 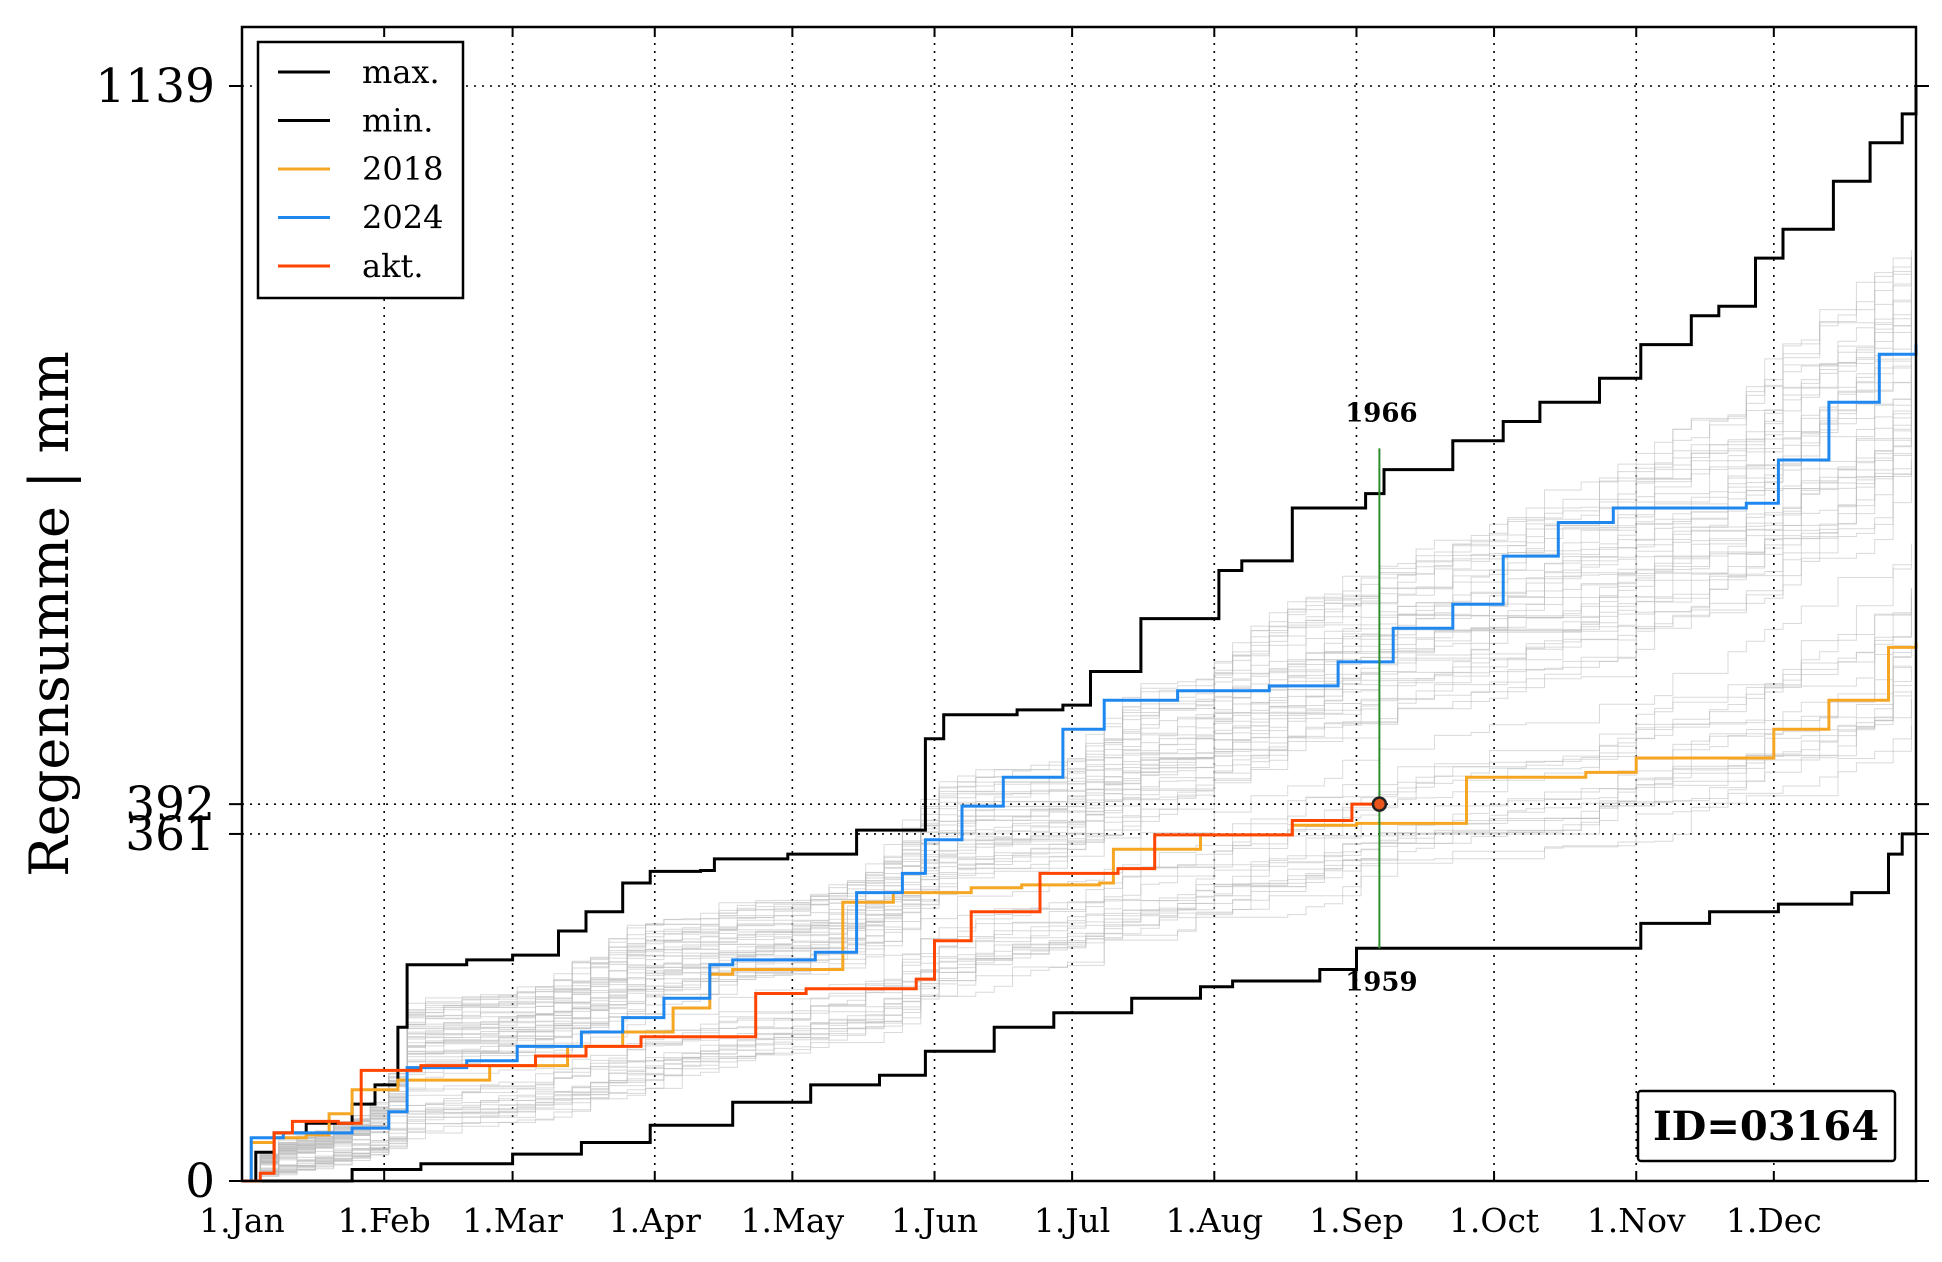 What do you see at coordinates (1379, 804) in the screenshot?
I see `current-value-marker` at bounding box center [1379, 804].